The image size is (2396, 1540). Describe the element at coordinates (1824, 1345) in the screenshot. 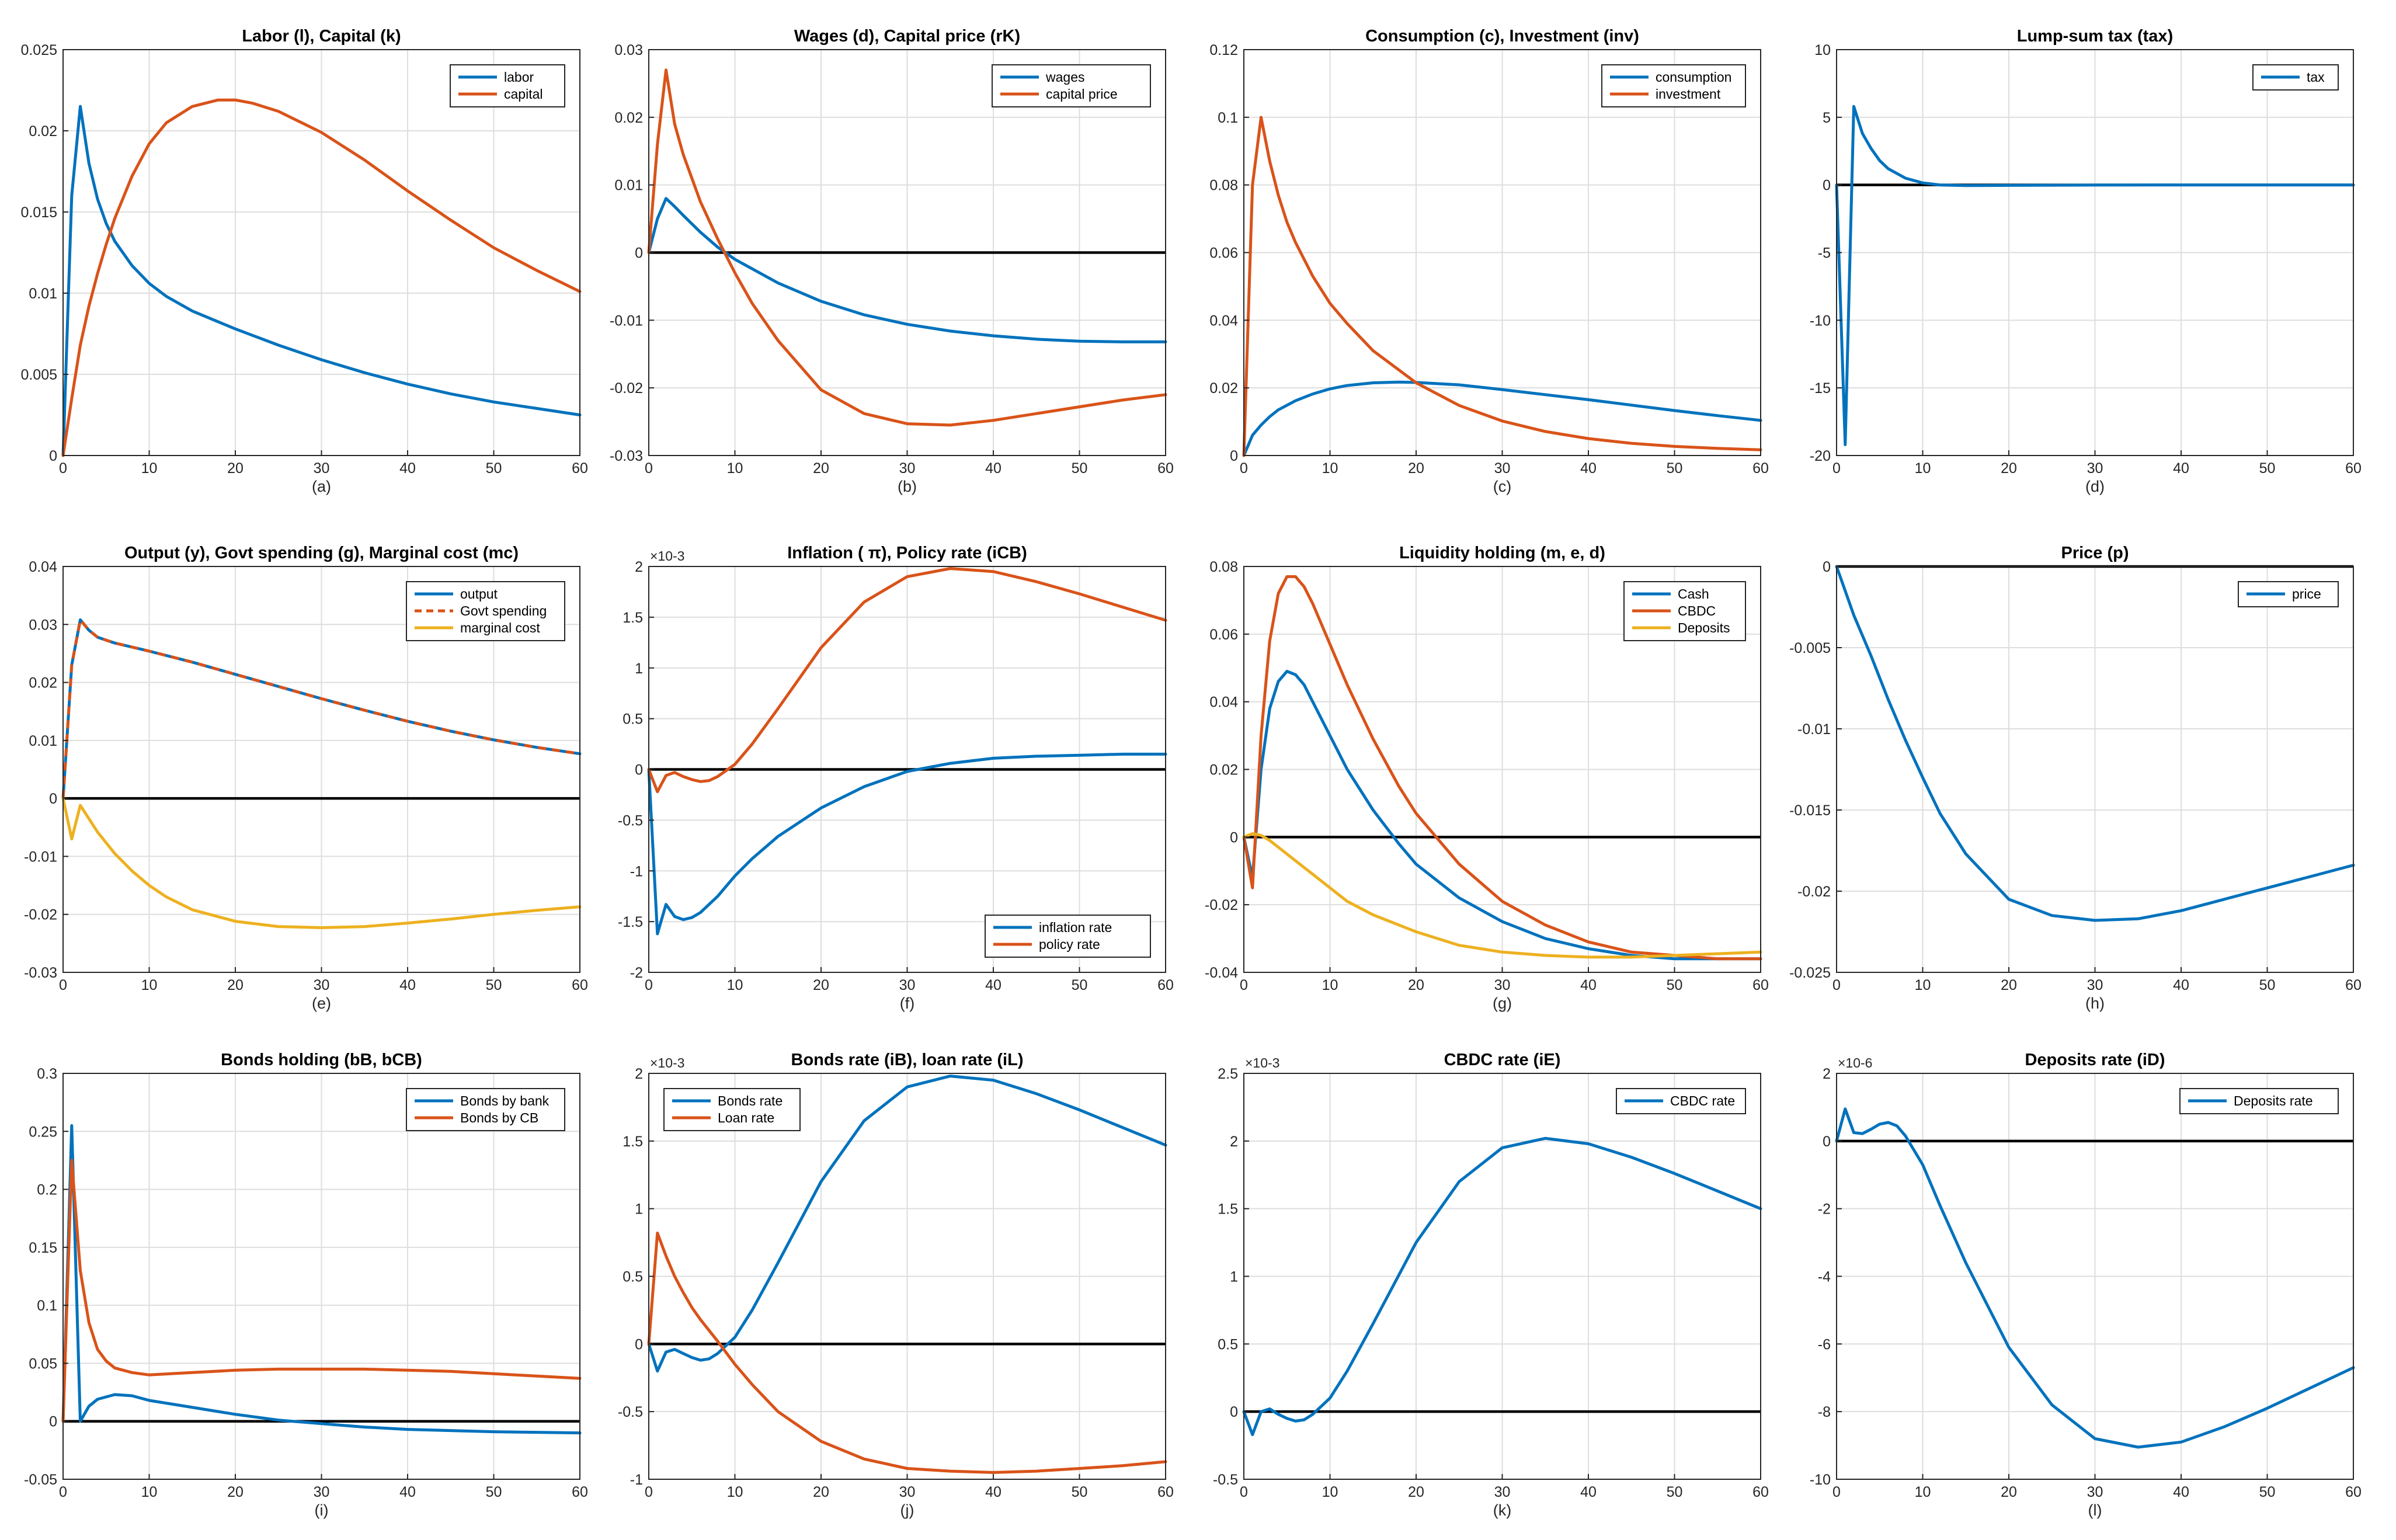

I see `subplot-l-y-tick-label: -6` at that location.